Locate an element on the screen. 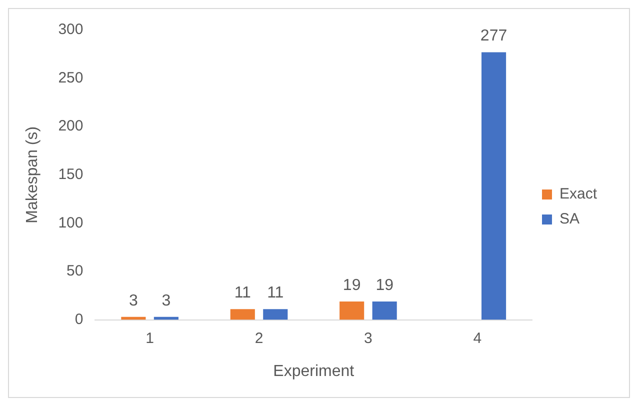 The height and width of the screenshot is (405, 638). x-axis-title: Experiment is located at coordinates (314, 371).